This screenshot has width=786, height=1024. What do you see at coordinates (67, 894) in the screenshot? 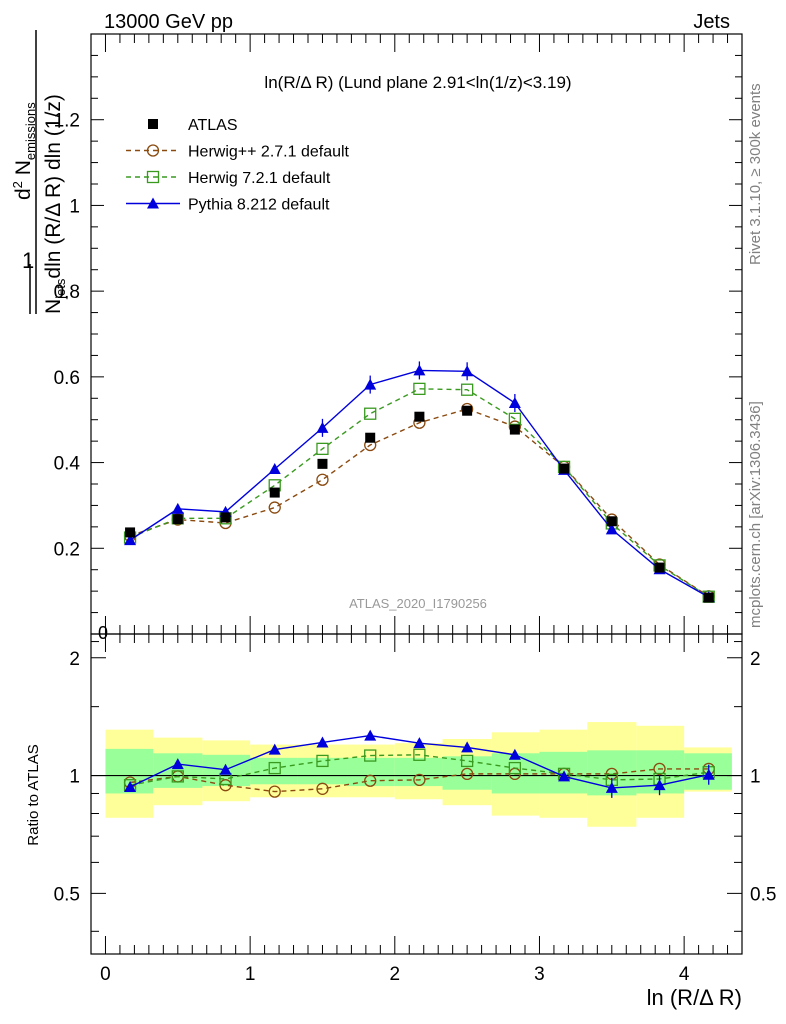
I see `ratio-ytick-label: 0.5` at bounding box center [67, 894].